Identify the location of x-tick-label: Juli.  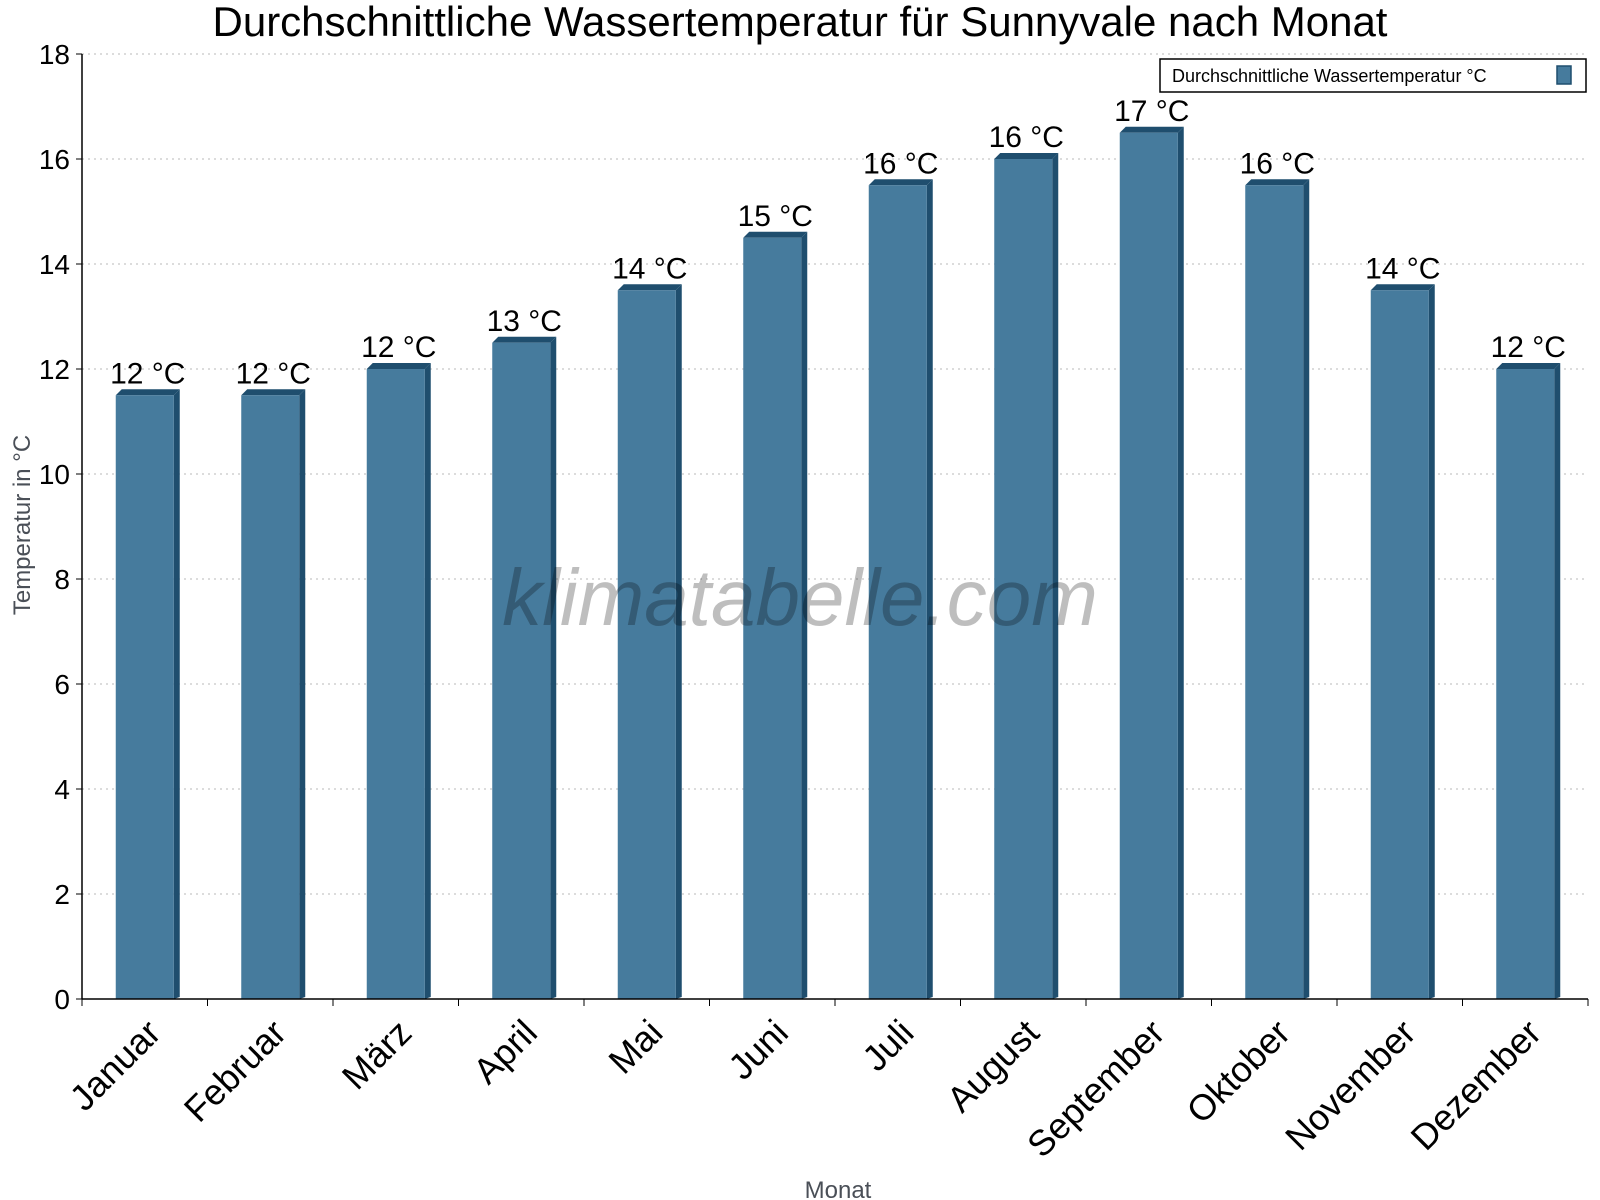
(887, 1045).